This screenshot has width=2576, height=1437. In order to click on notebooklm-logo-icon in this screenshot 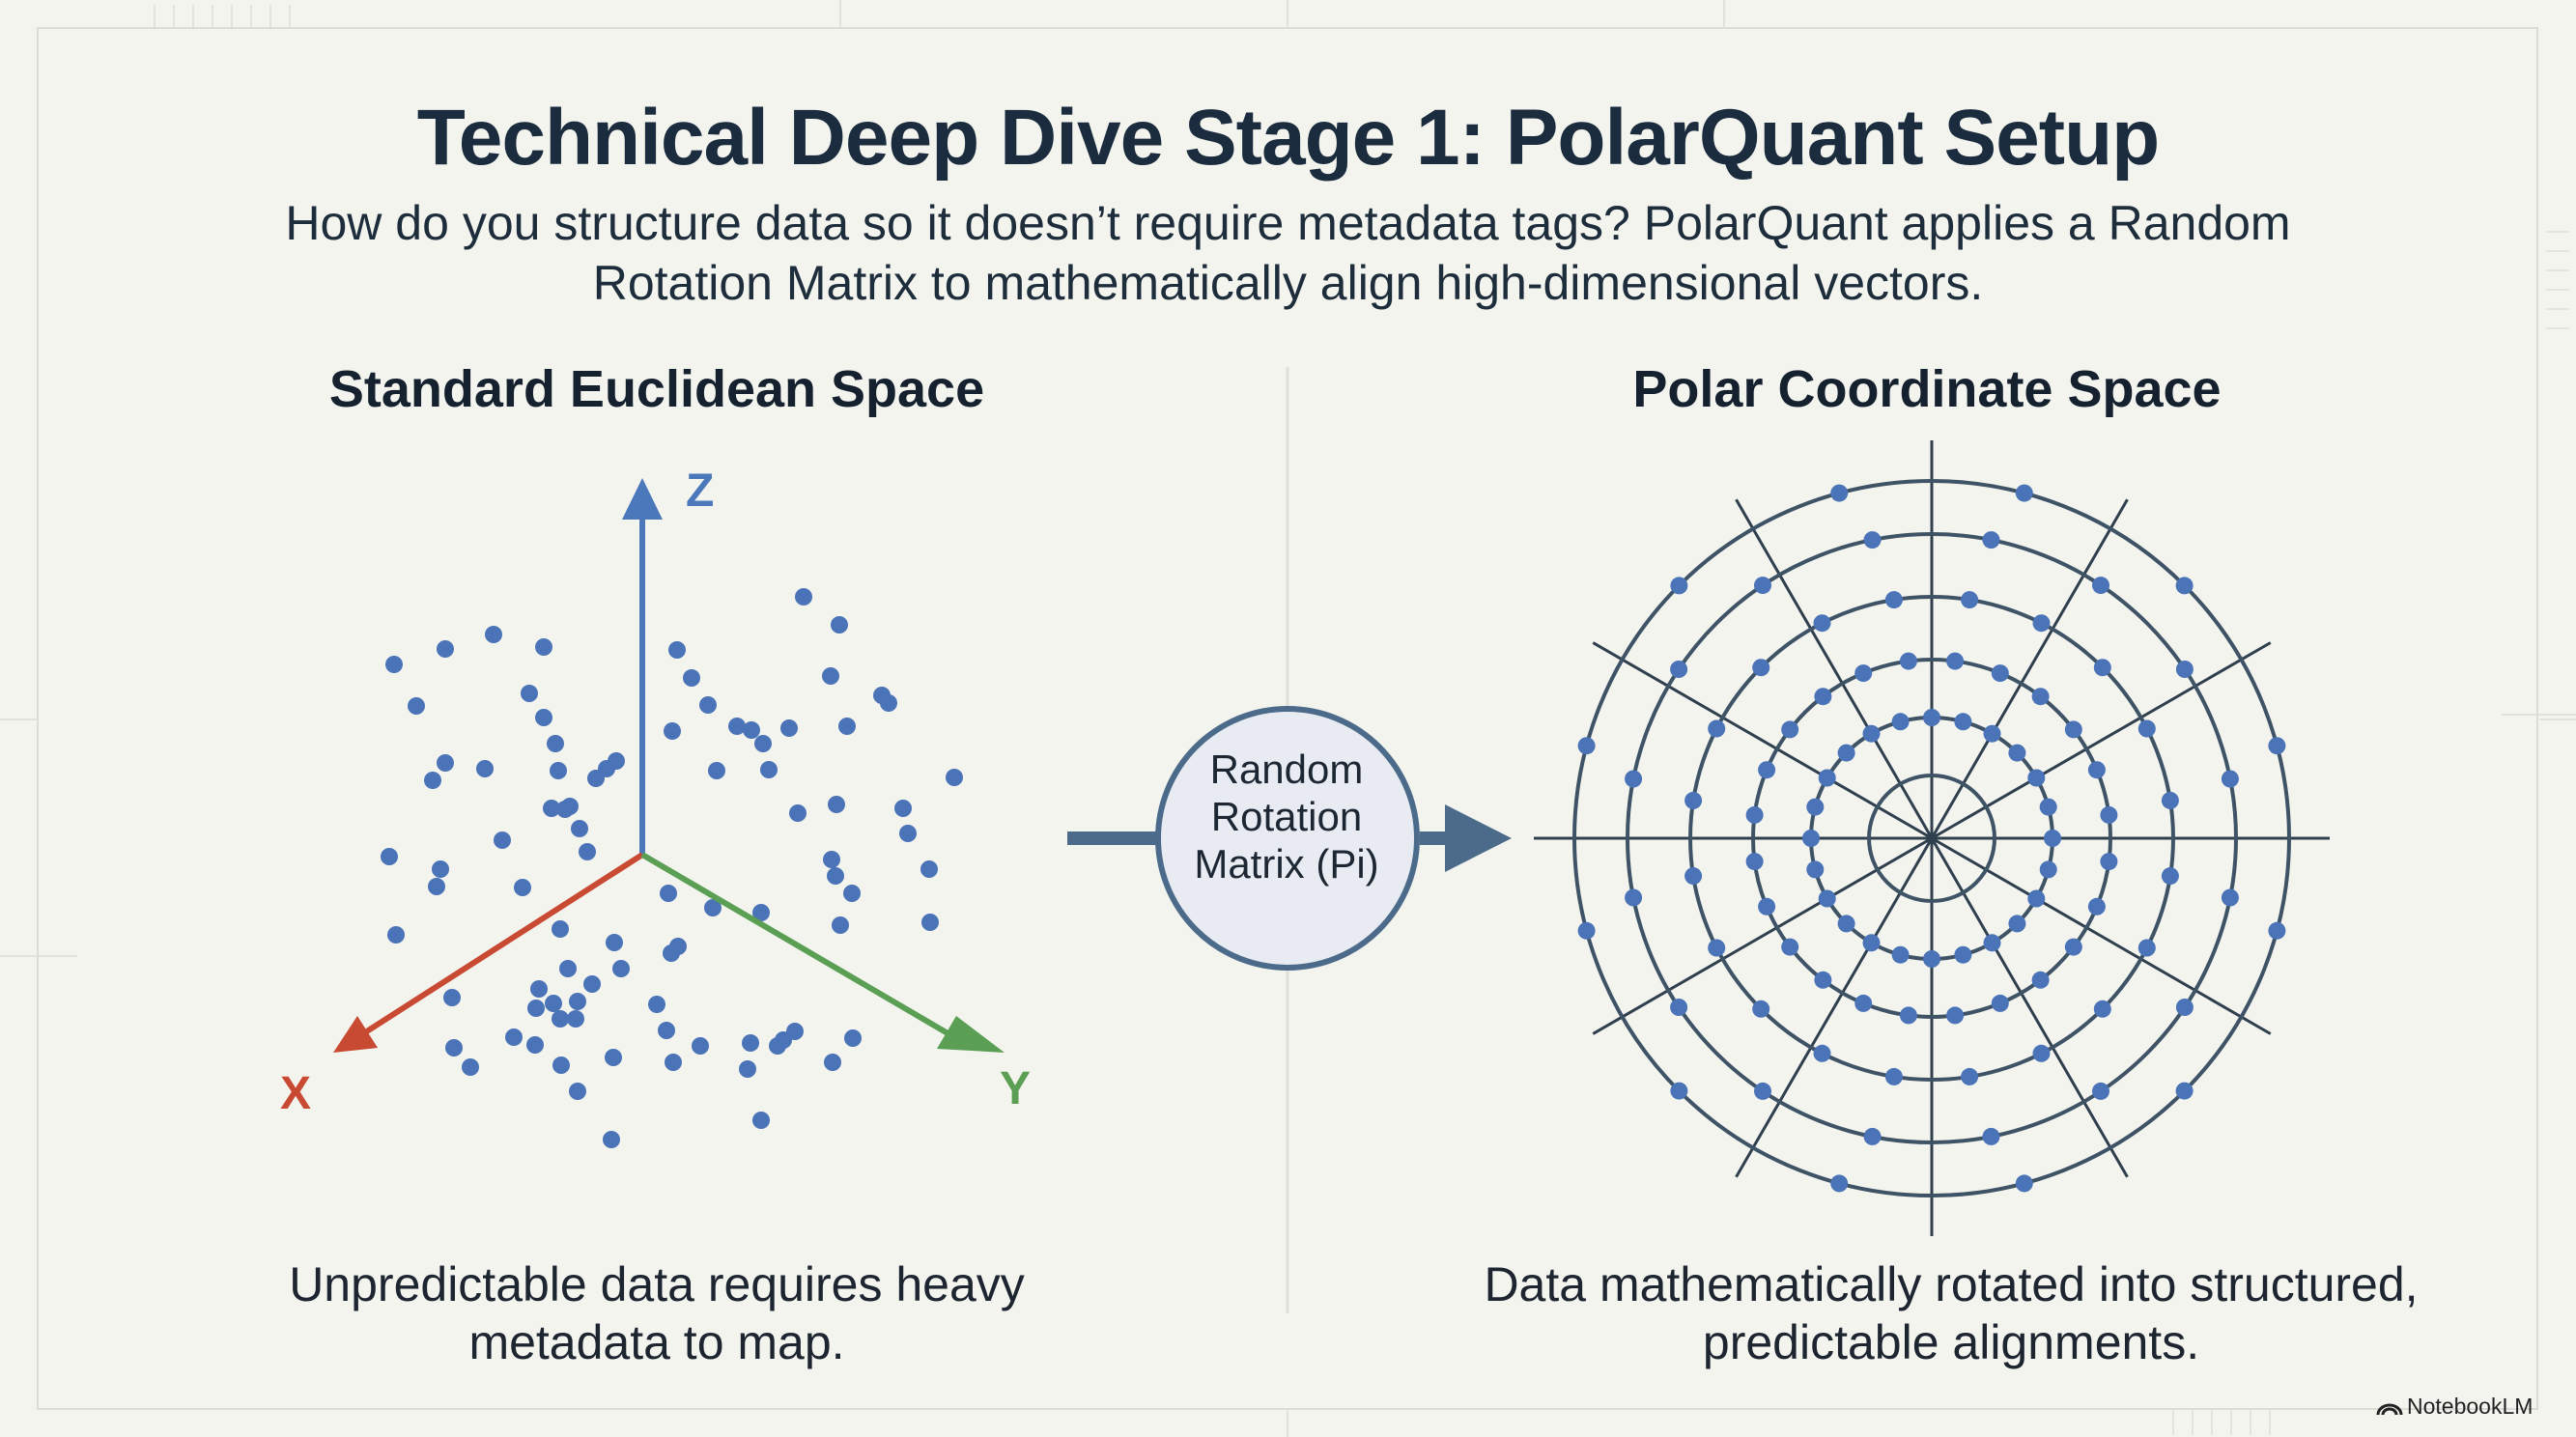, I will do `click(2389, 1409)`.